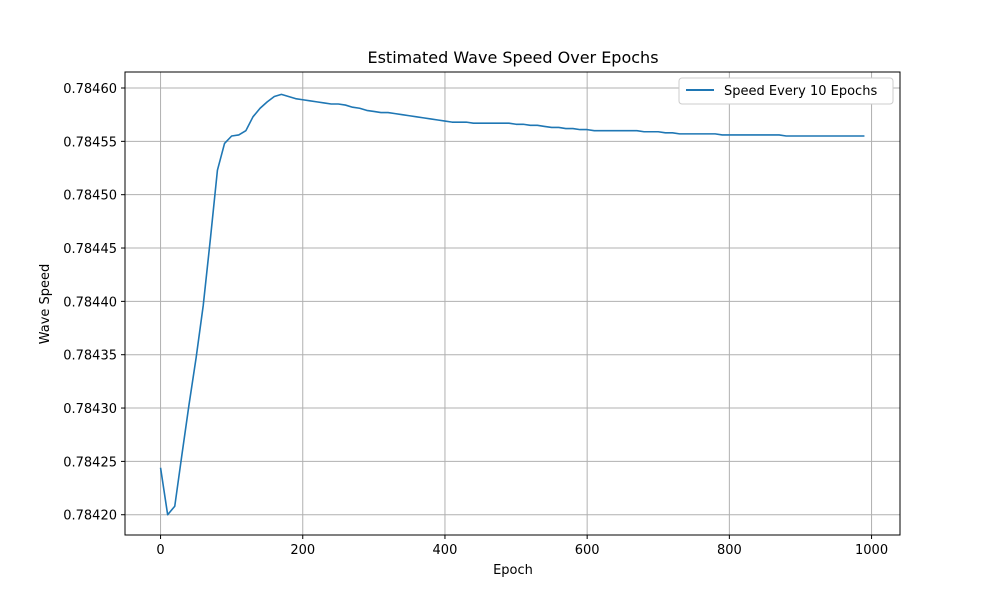  Describe the element at coordinates (90, 249) in the screenshot. I see `y-tick-label: 0.78445` at that location.